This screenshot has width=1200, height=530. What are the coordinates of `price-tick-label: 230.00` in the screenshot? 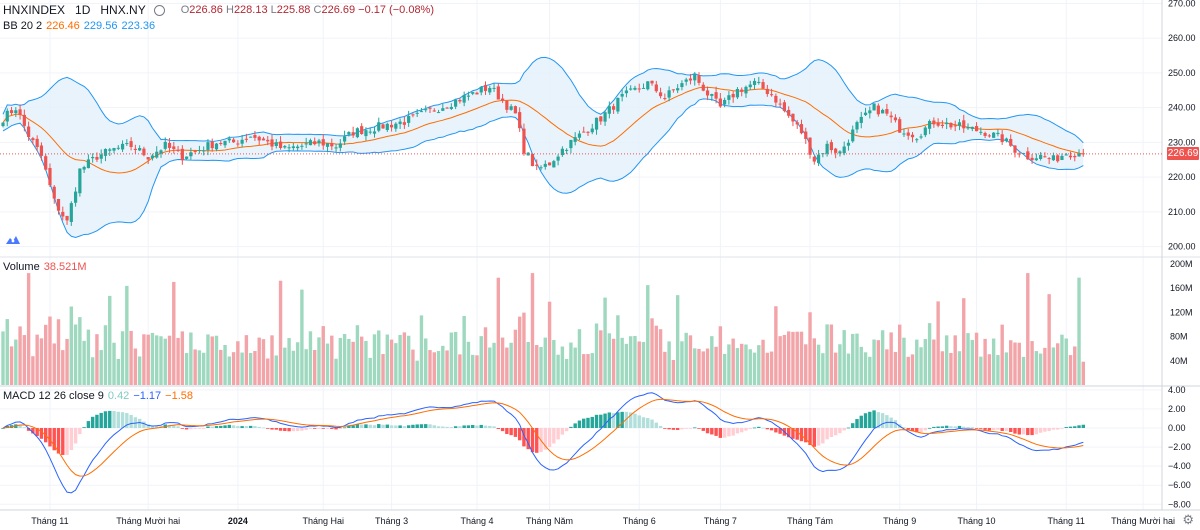 It's located at (1182, 142).